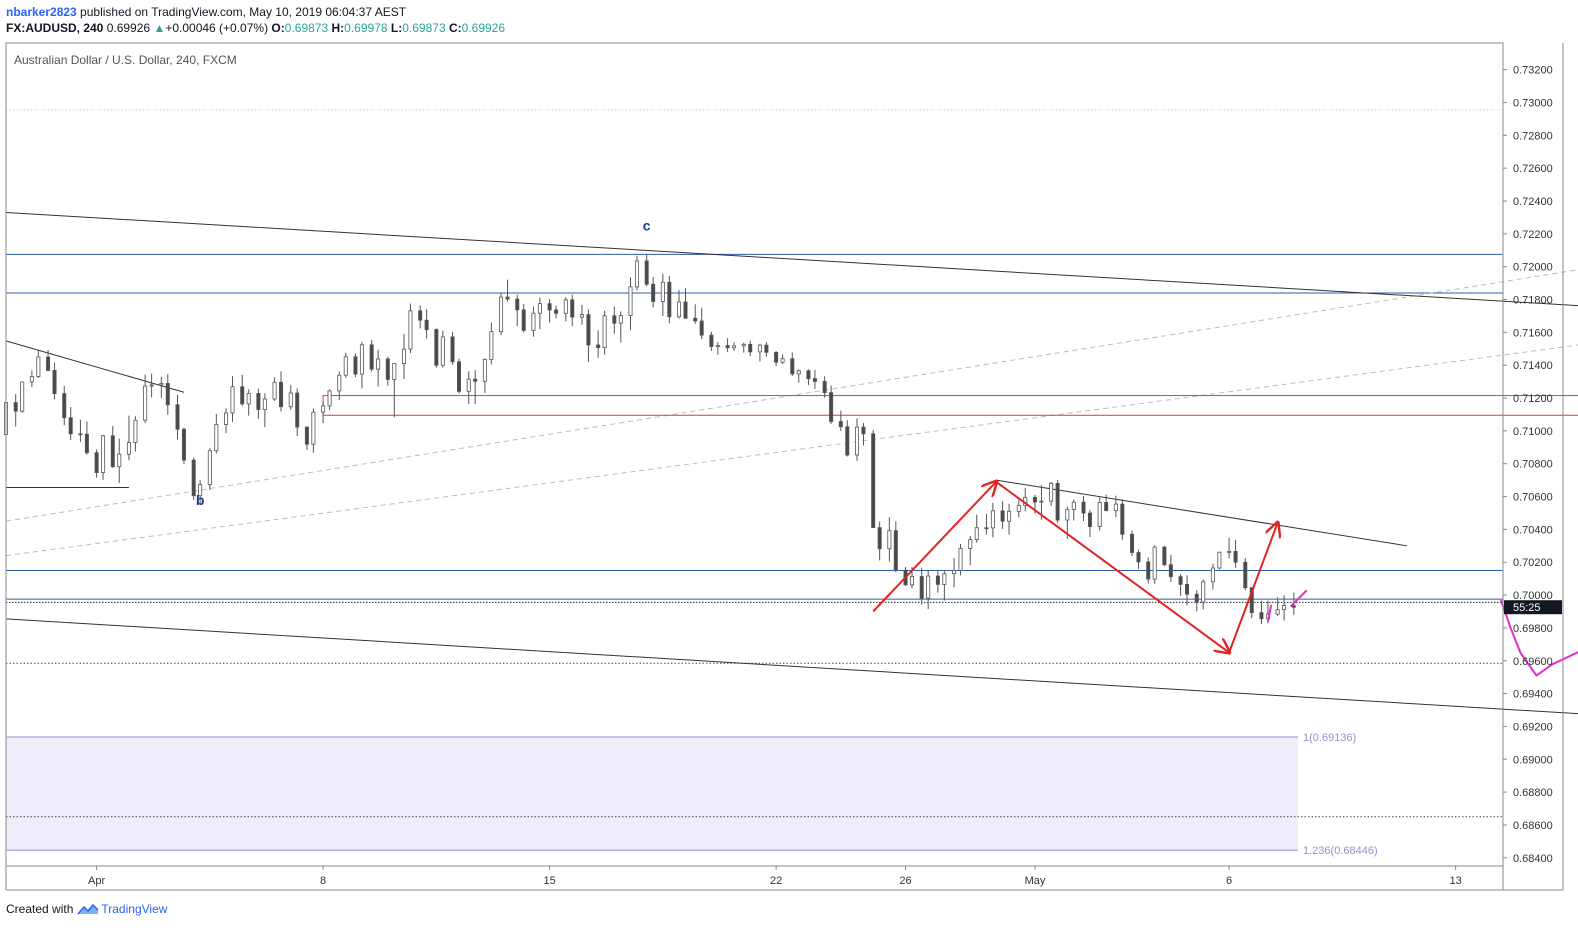  Describe the element at coordinates (41, 12) in the screenshot. I see `author-link: nbarker2823` at that location.